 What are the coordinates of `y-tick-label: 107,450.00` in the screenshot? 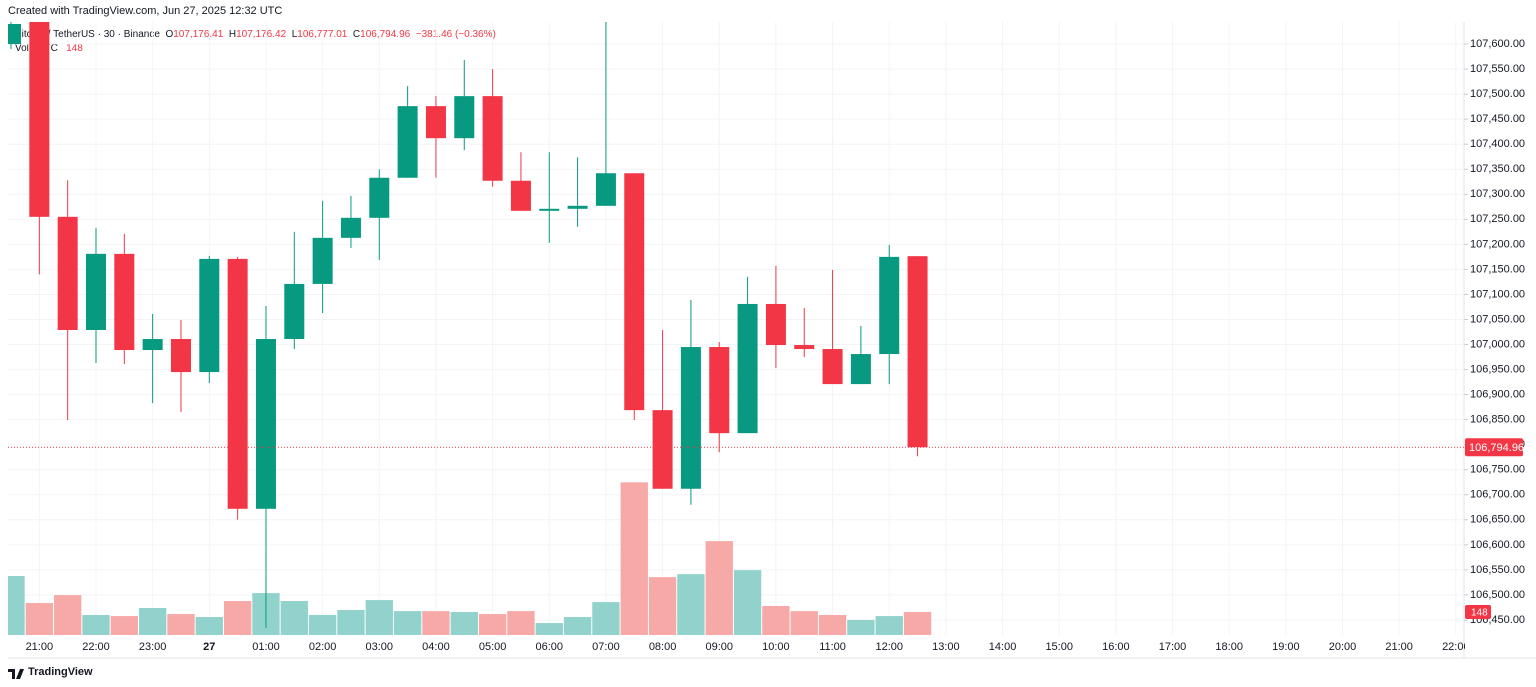 It's located at (1497, 119).